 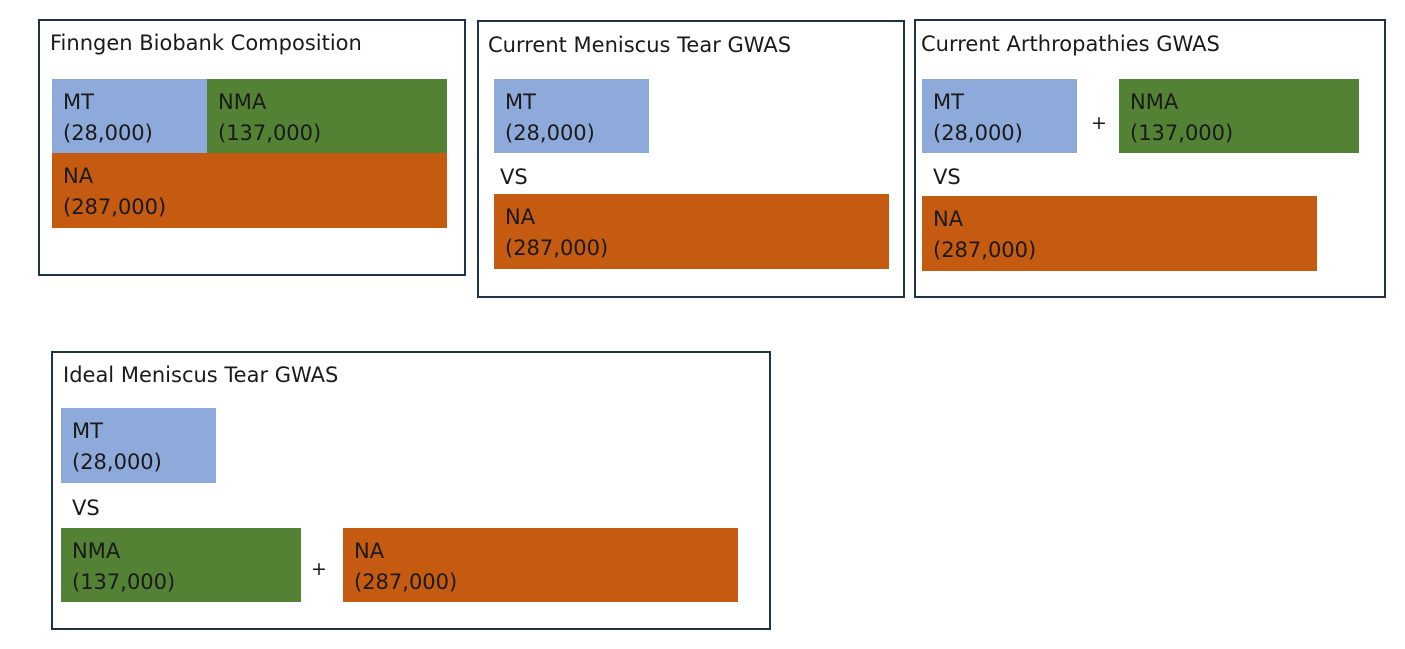 I want to click on panel-title: Current Meniscus Tear GWAS, so click(x=640, y=45).